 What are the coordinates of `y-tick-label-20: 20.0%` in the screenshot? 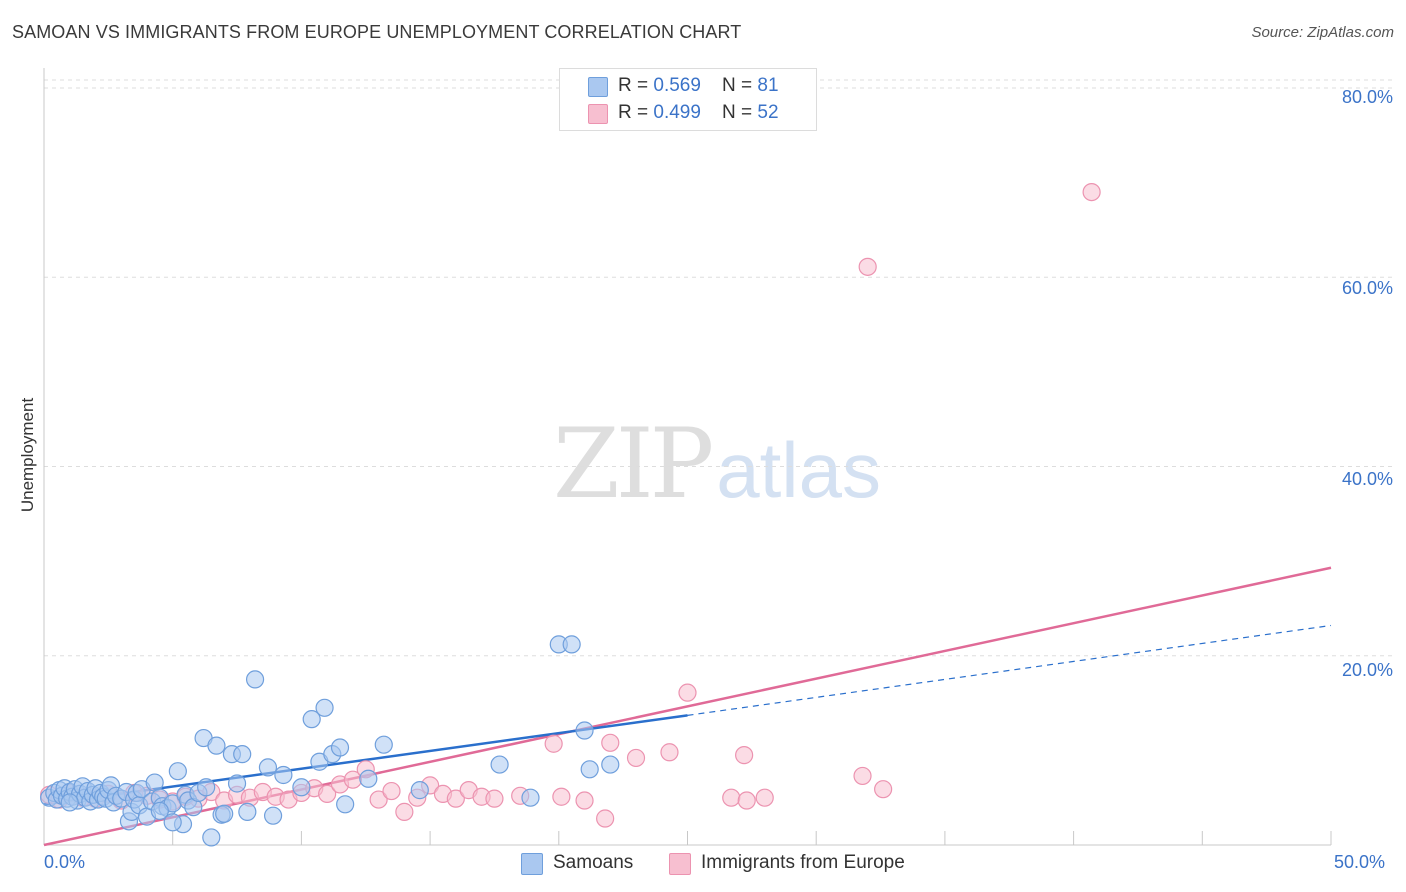 It's located at (1367, 670).